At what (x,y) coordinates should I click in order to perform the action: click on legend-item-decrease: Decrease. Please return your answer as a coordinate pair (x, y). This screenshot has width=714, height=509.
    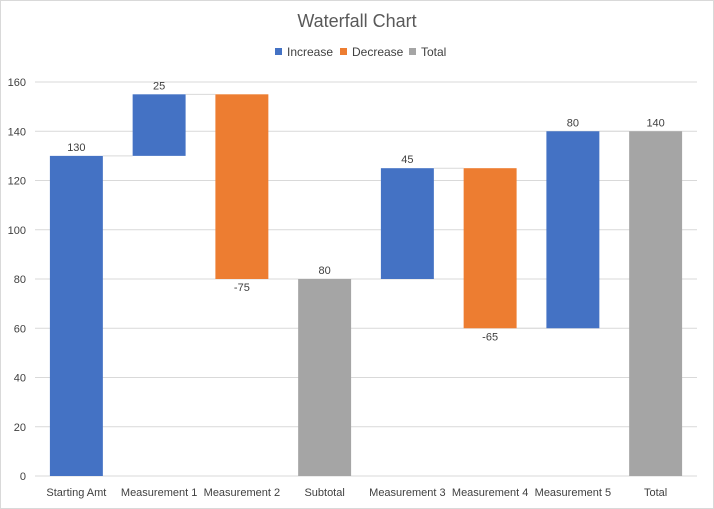
    Looking at the image, I should click on (372, 52).